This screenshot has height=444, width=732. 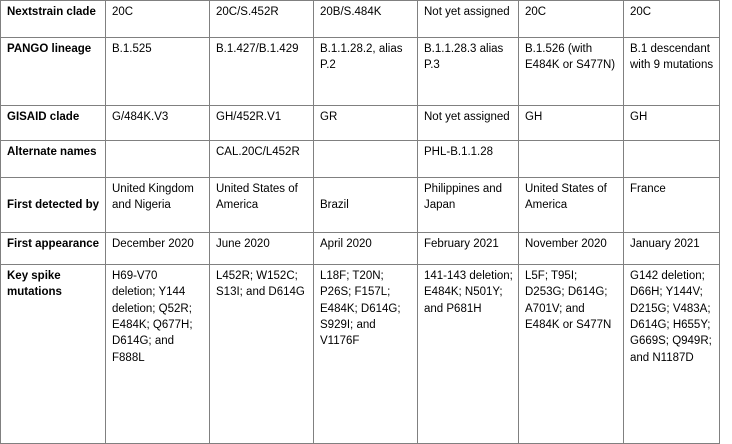 What do you see at coordinates (365, 248) in the screenshot?
I see `cell-first-appearance-3: April 2020` at bounding box center [365, 248].